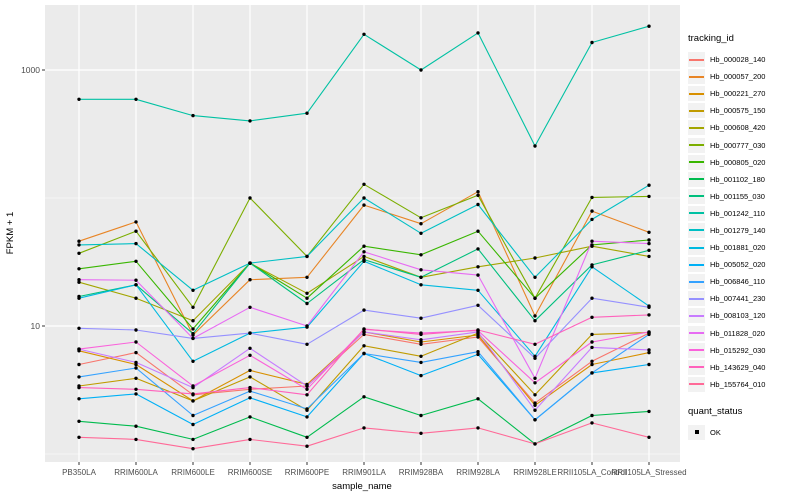  I want to click on x-tick-label: RRIM901LA, so click(364, 472).